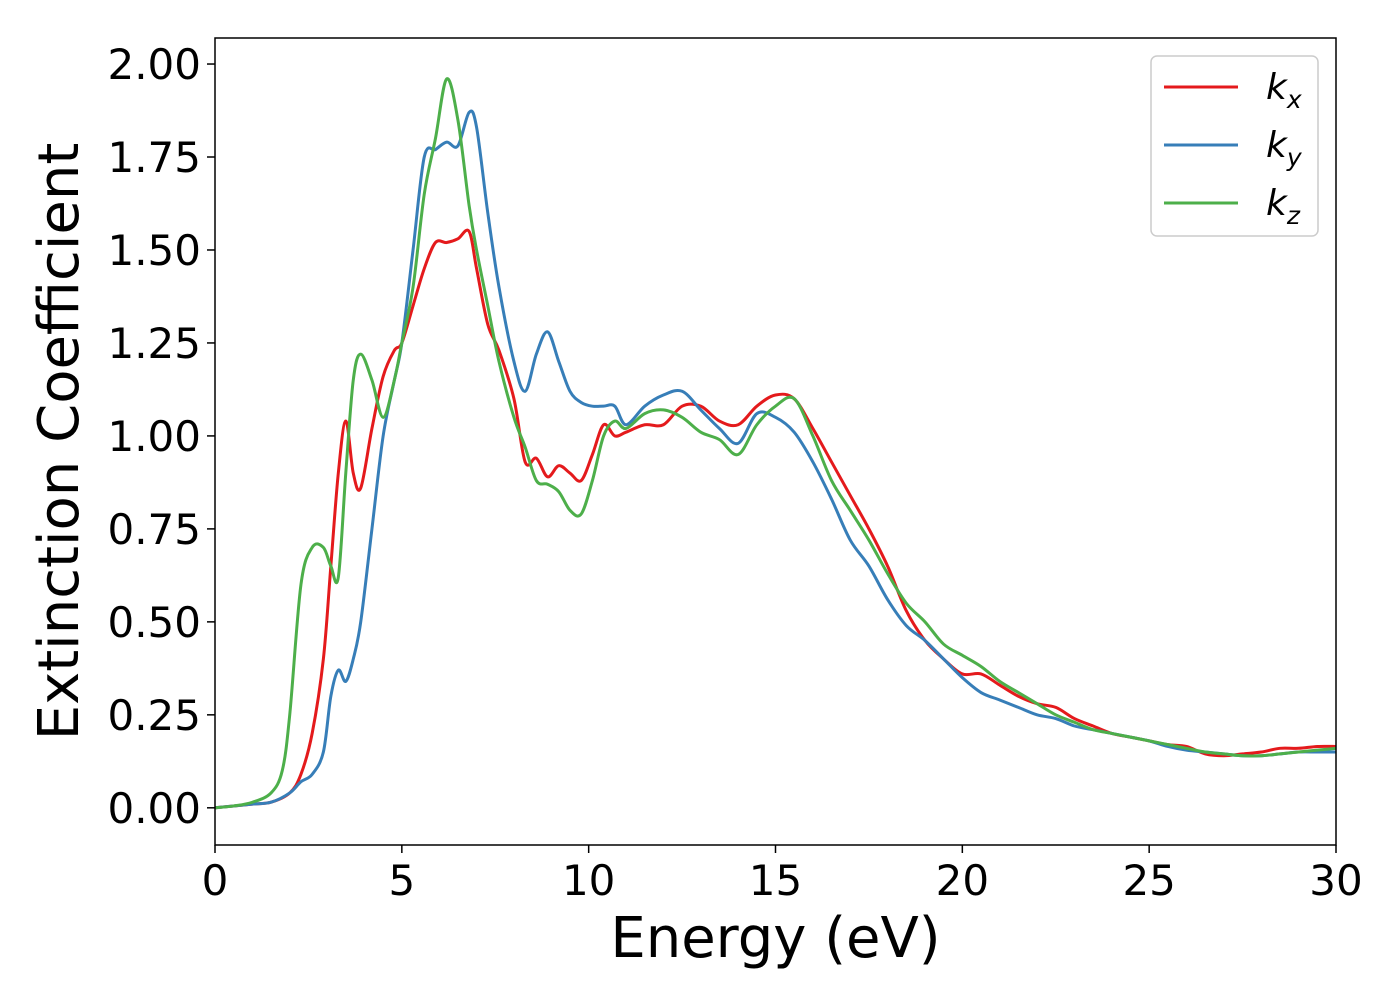  I want to click on x-tick-label: 30, so click(1335, 880).